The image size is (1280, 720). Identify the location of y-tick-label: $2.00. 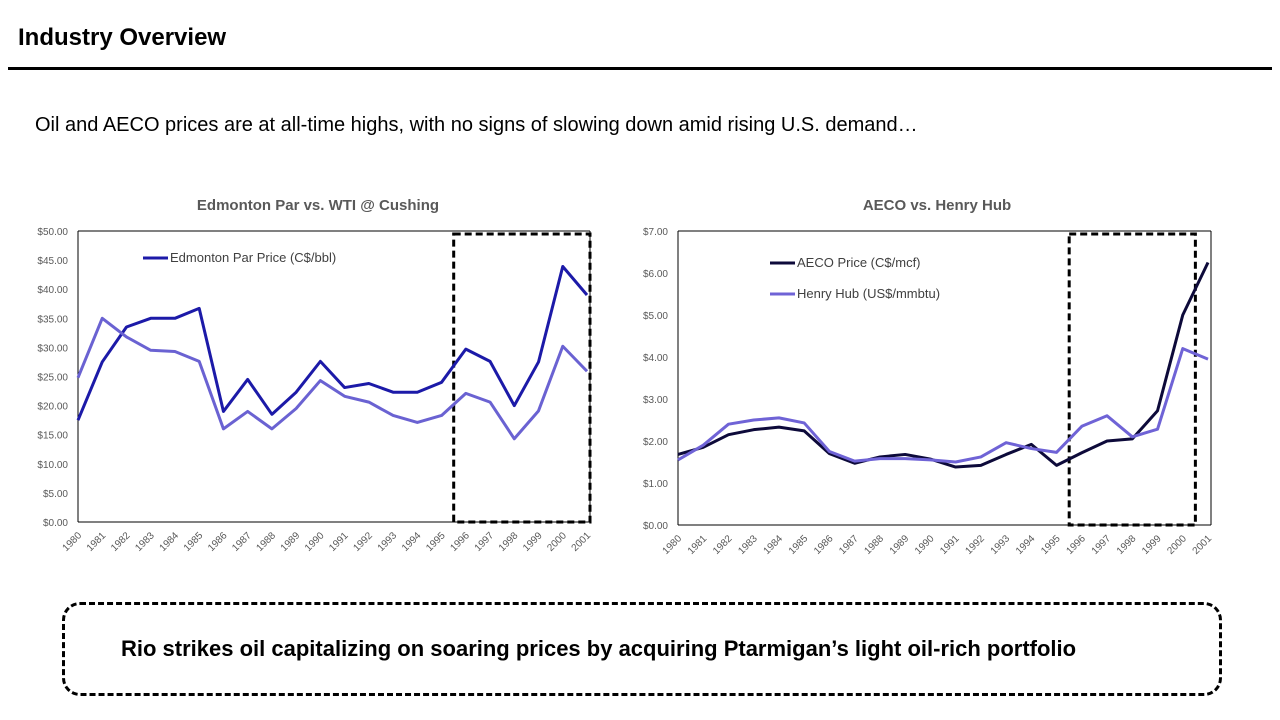
(655, 442).